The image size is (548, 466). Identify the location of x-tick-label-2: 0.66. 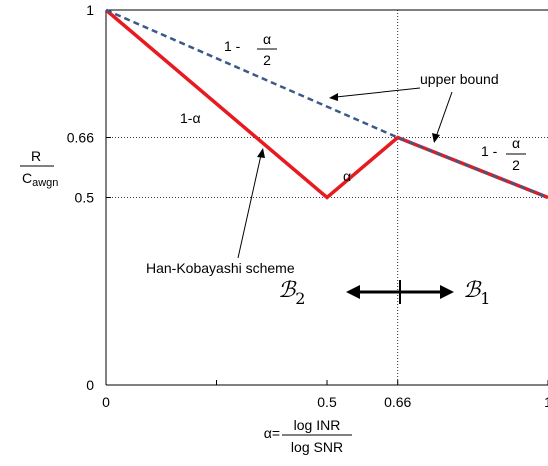
(397, 402).